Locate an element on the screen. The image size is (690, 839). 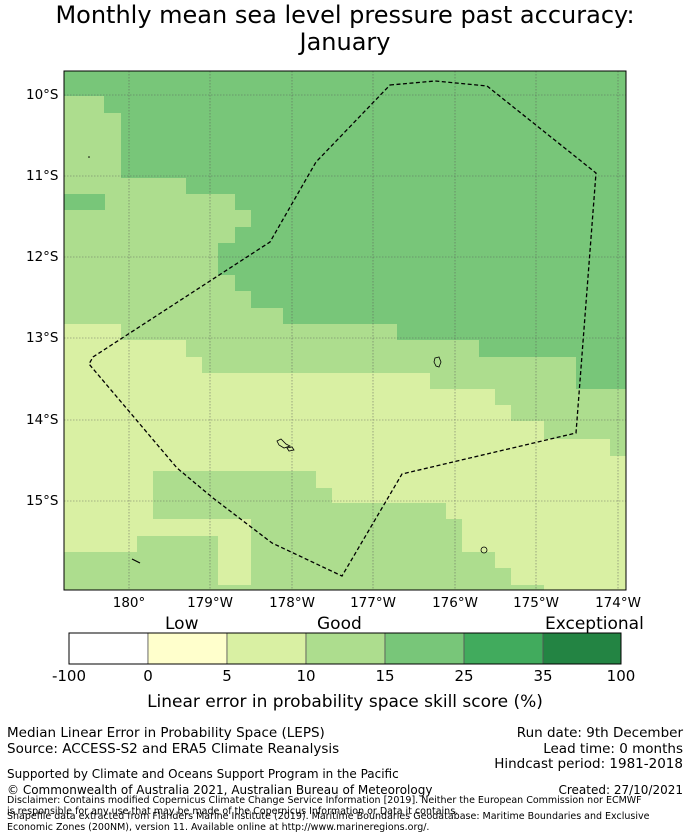
lon-label-174w: 174°W is located at coordinates (618, 603).